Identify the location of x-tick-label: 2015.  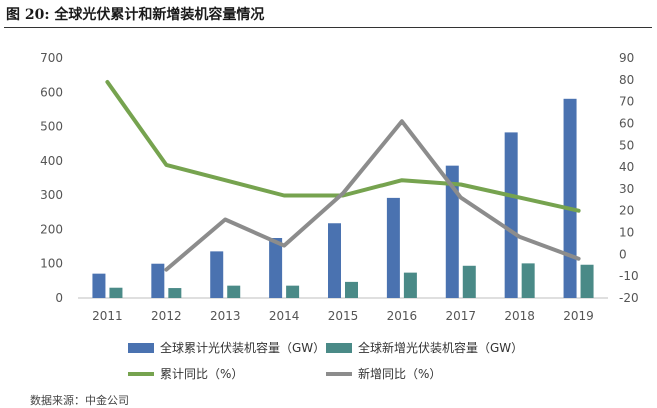
(343, 316).